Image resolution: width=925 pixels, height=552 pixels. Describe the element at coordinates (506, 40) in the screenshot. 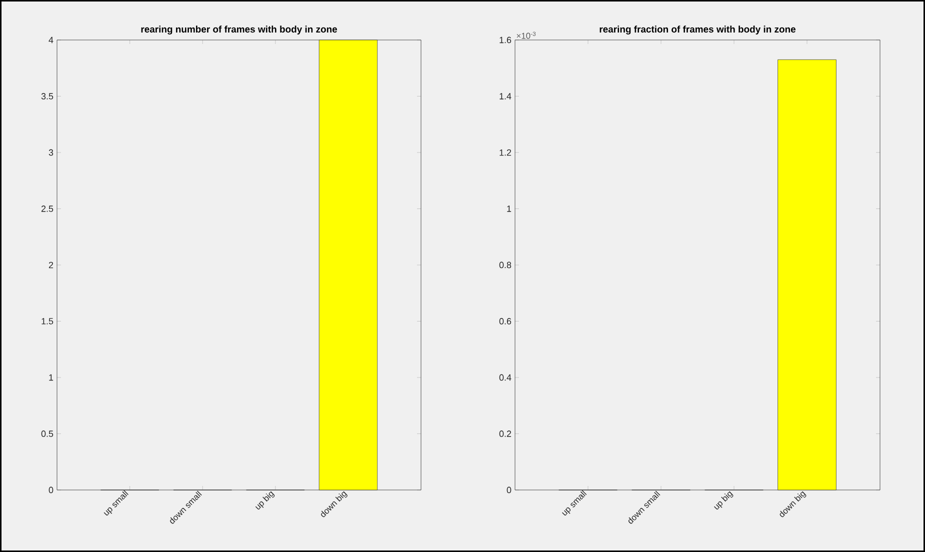

I see `y-tick-label: 1.6` at that location.